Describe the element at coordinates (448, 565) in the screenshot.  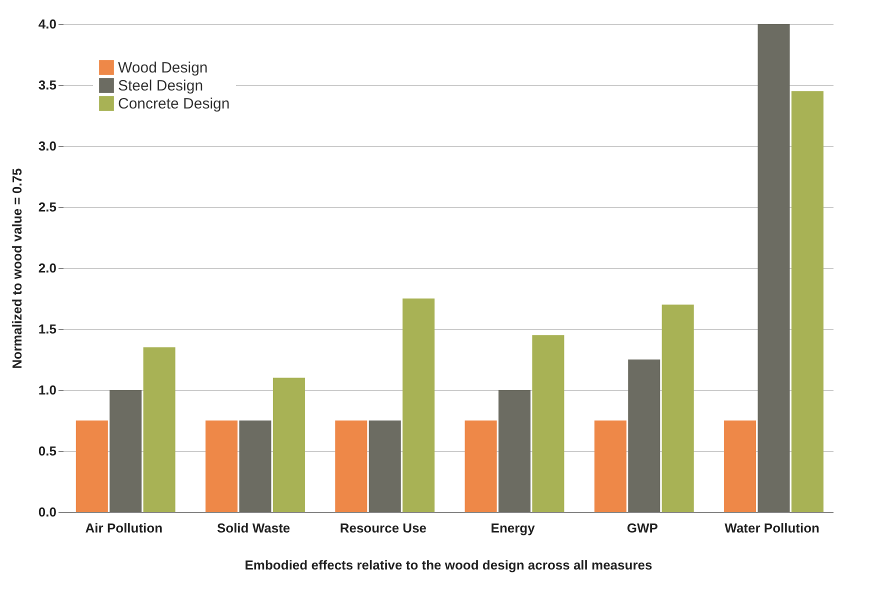
I see `x-axis-title: Embodied effects relative to the wood design across all measures` at that location.